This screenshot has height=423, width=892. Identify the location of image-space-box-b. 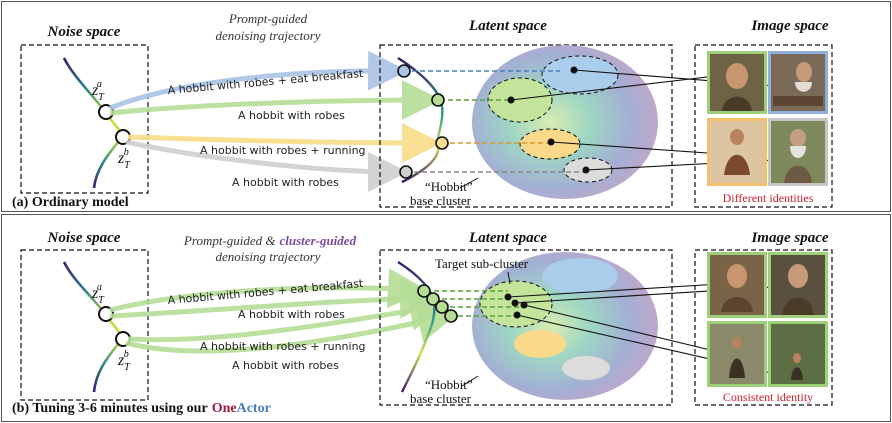
(763, 327).